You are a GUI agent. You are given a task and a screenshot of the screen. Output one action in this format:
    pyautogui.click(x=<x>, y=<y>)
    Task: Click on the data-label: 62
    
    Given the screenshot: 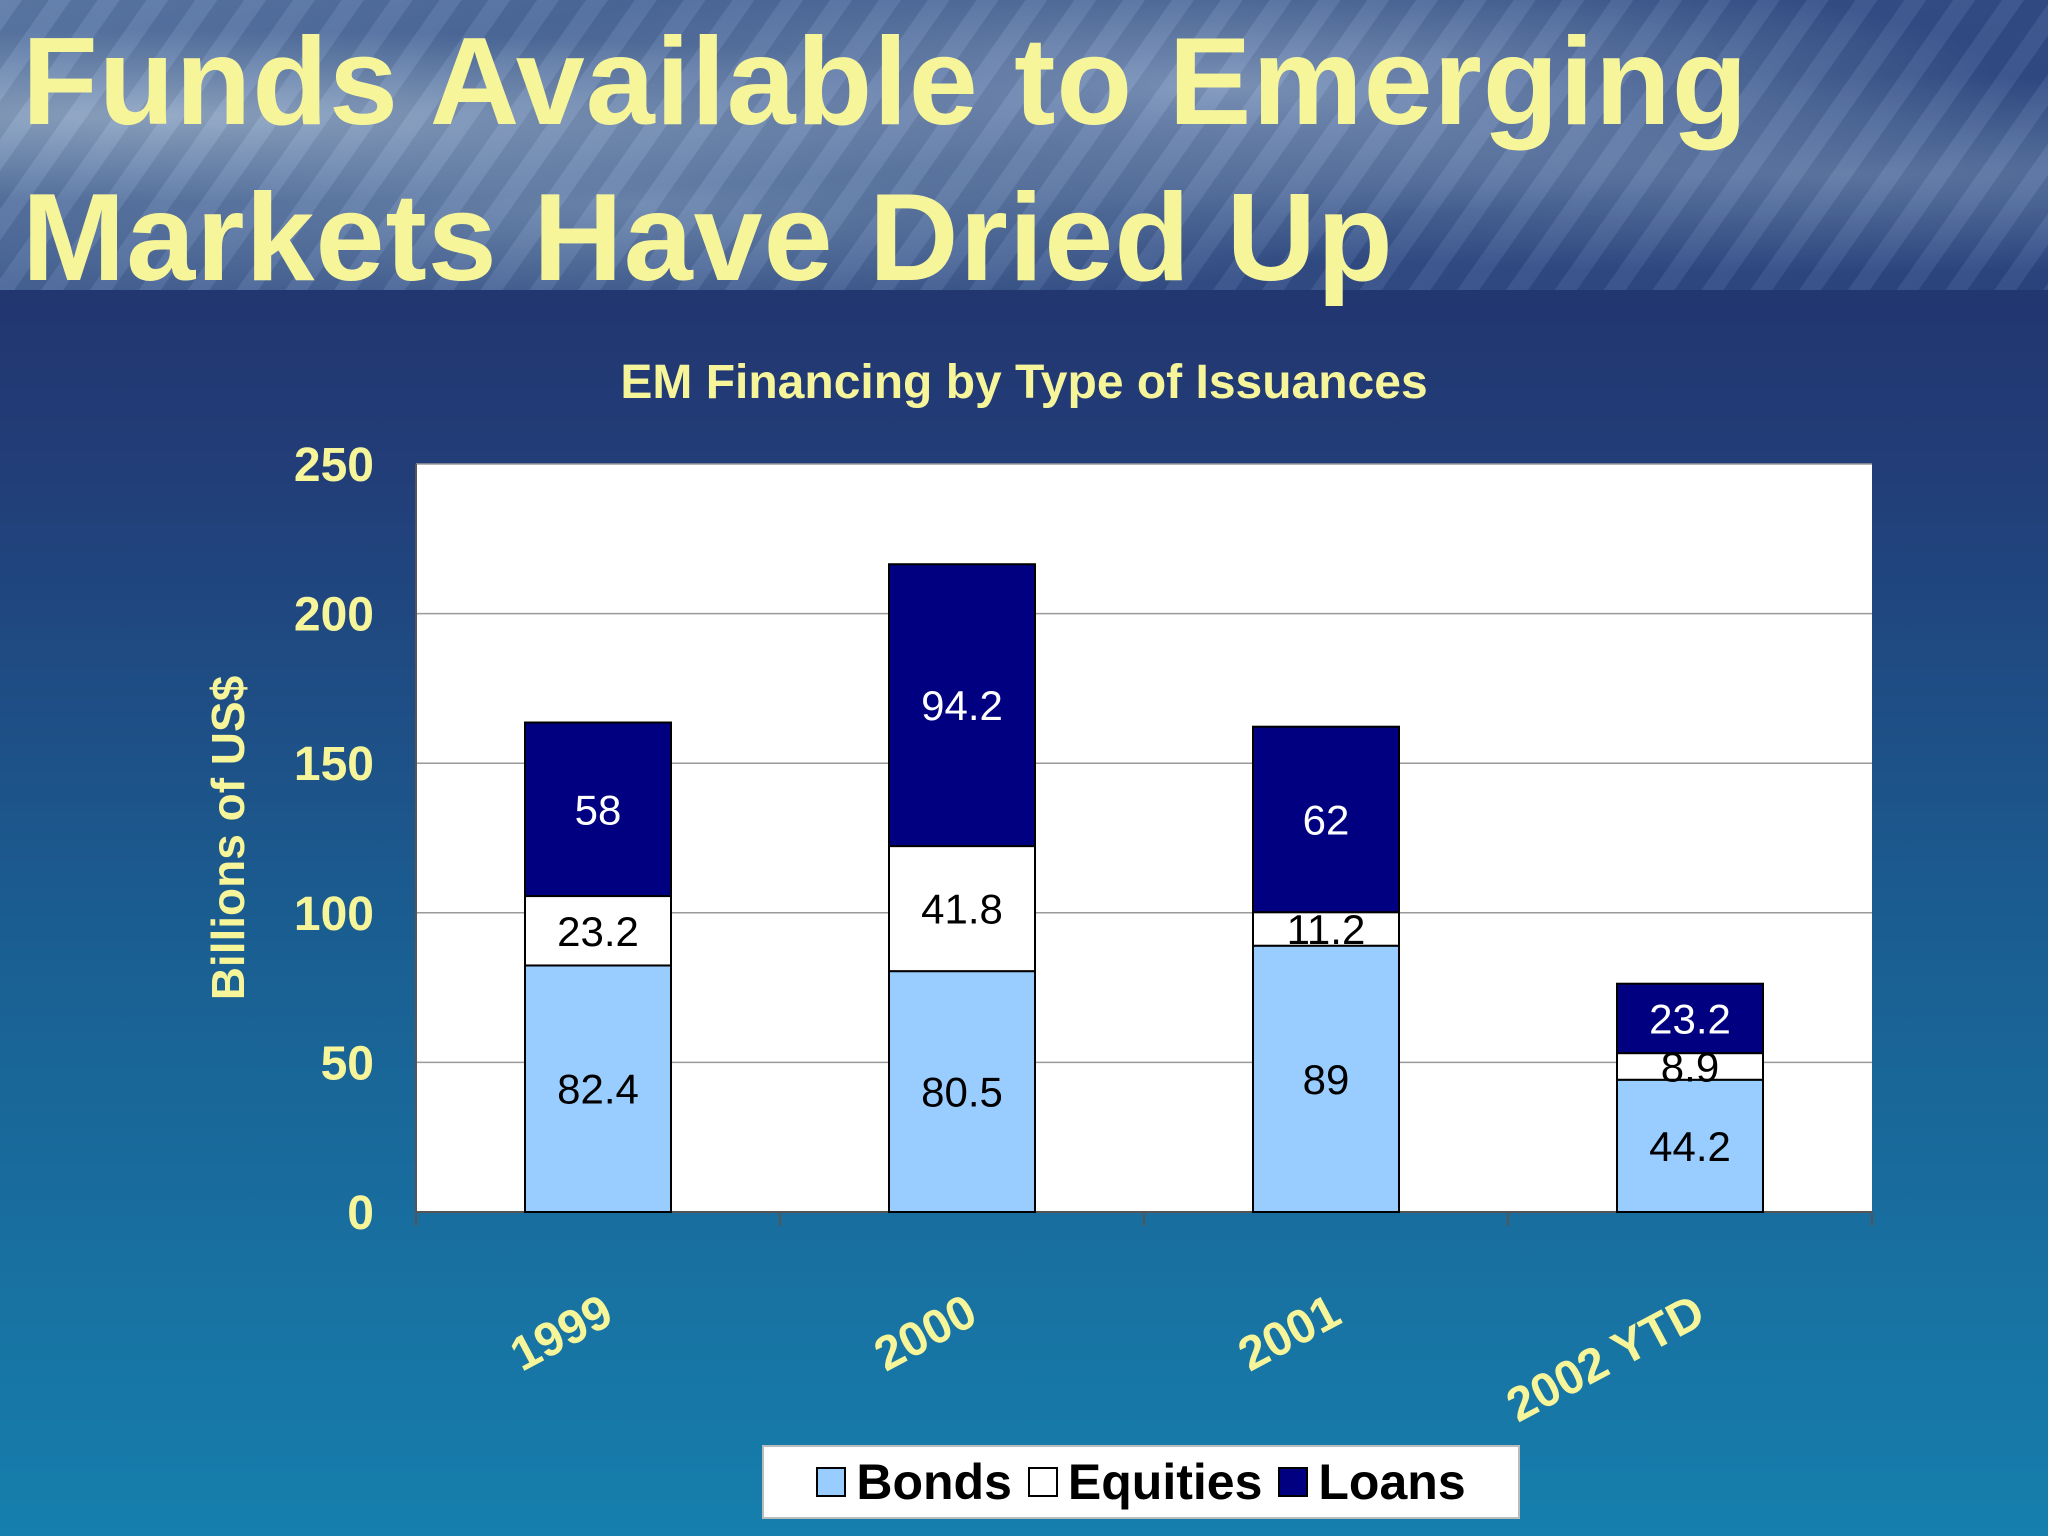 What is the action you would take?
    pyautogui.click(x=1326, y=819)
    